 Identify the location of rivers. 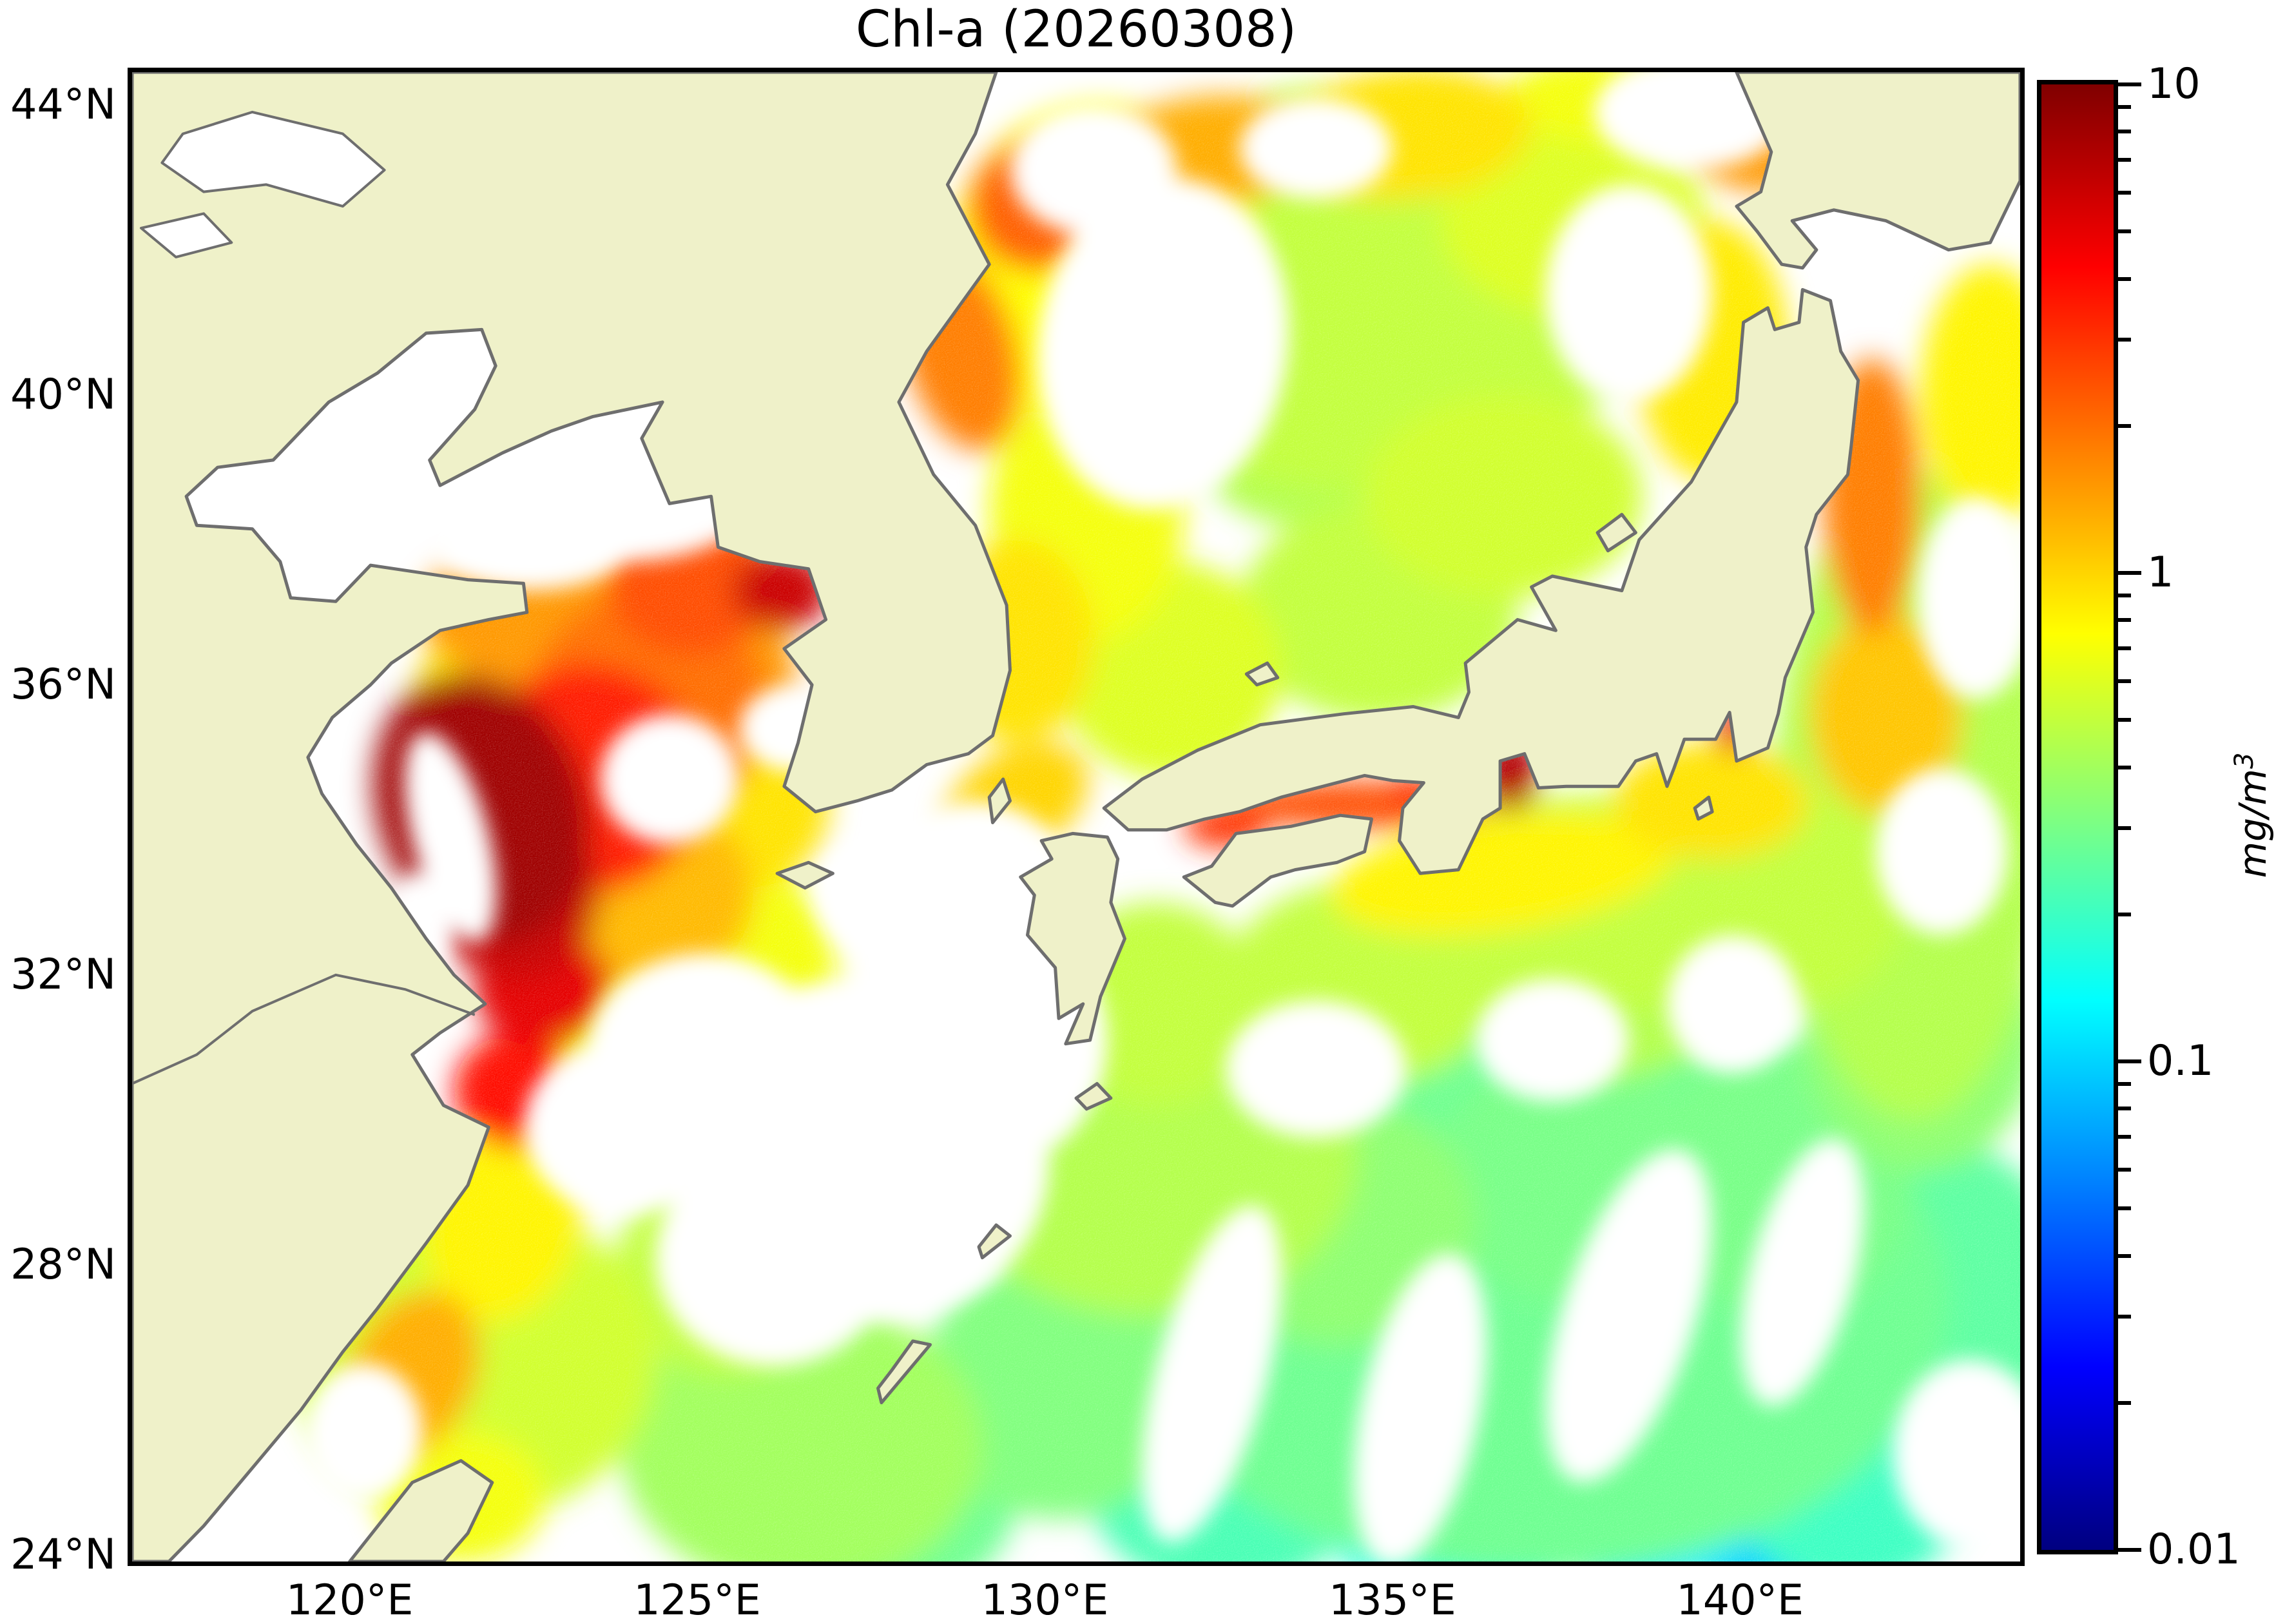
(304, 1029).